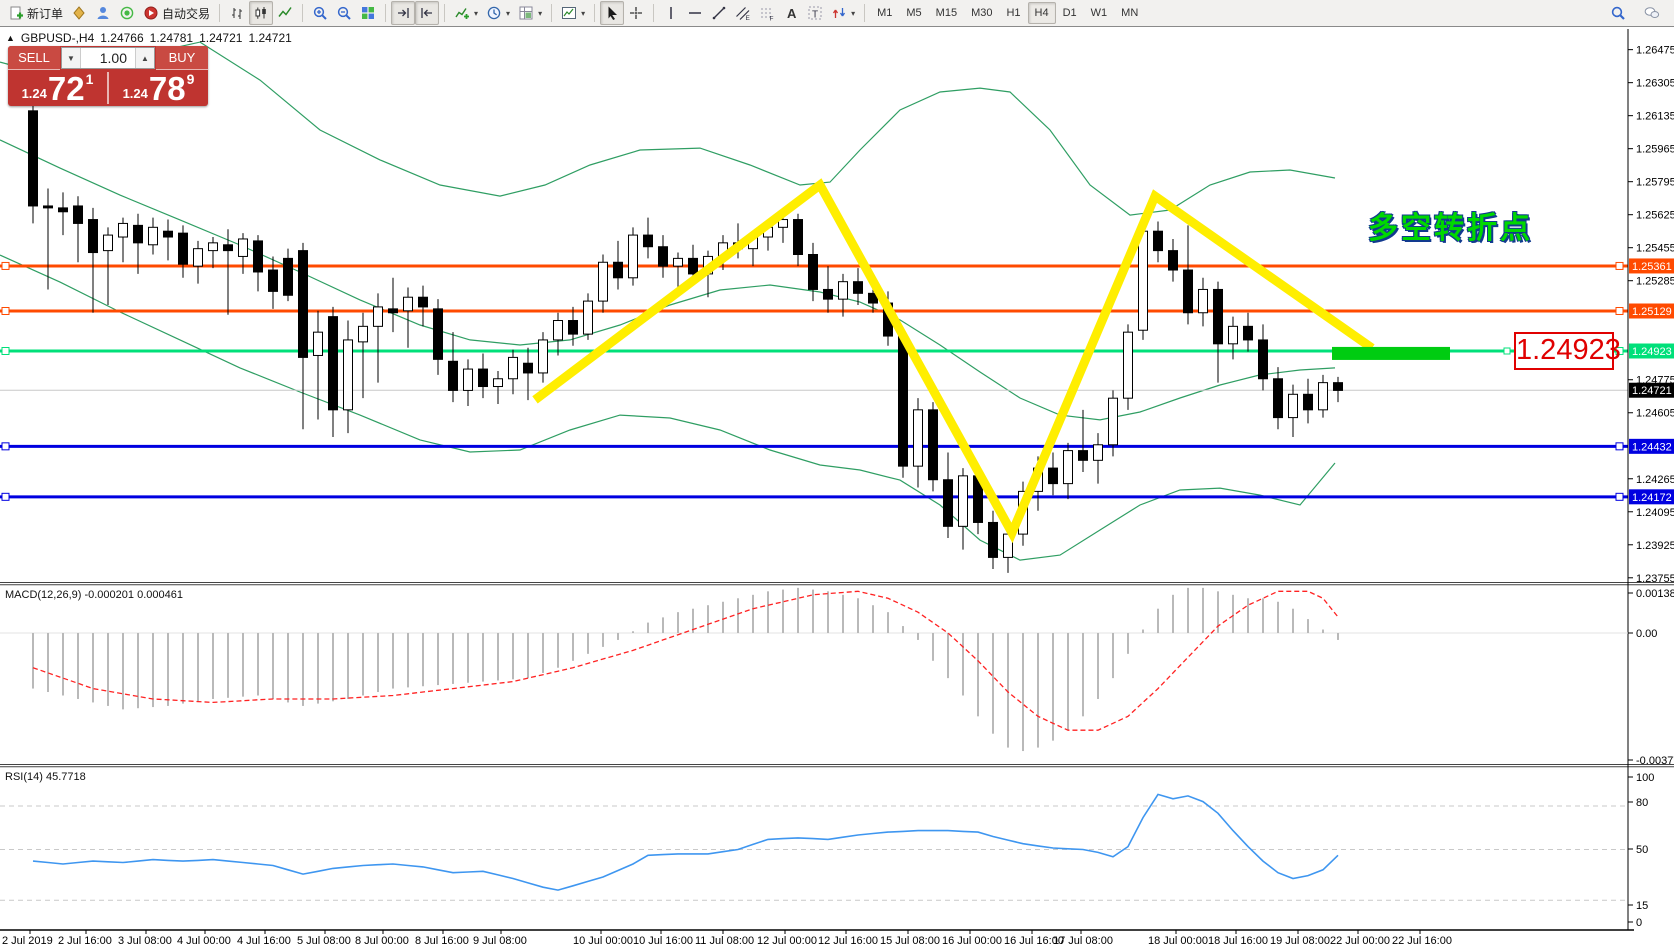  Describe the element at coordinates (79, 13) in the screenshot. I see `chart-new-button` at that location.